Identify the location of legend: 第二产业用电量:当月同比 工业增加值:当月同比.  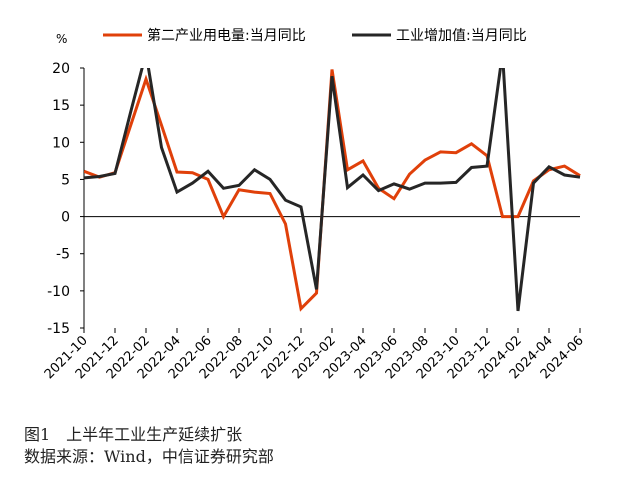
(315, 35).